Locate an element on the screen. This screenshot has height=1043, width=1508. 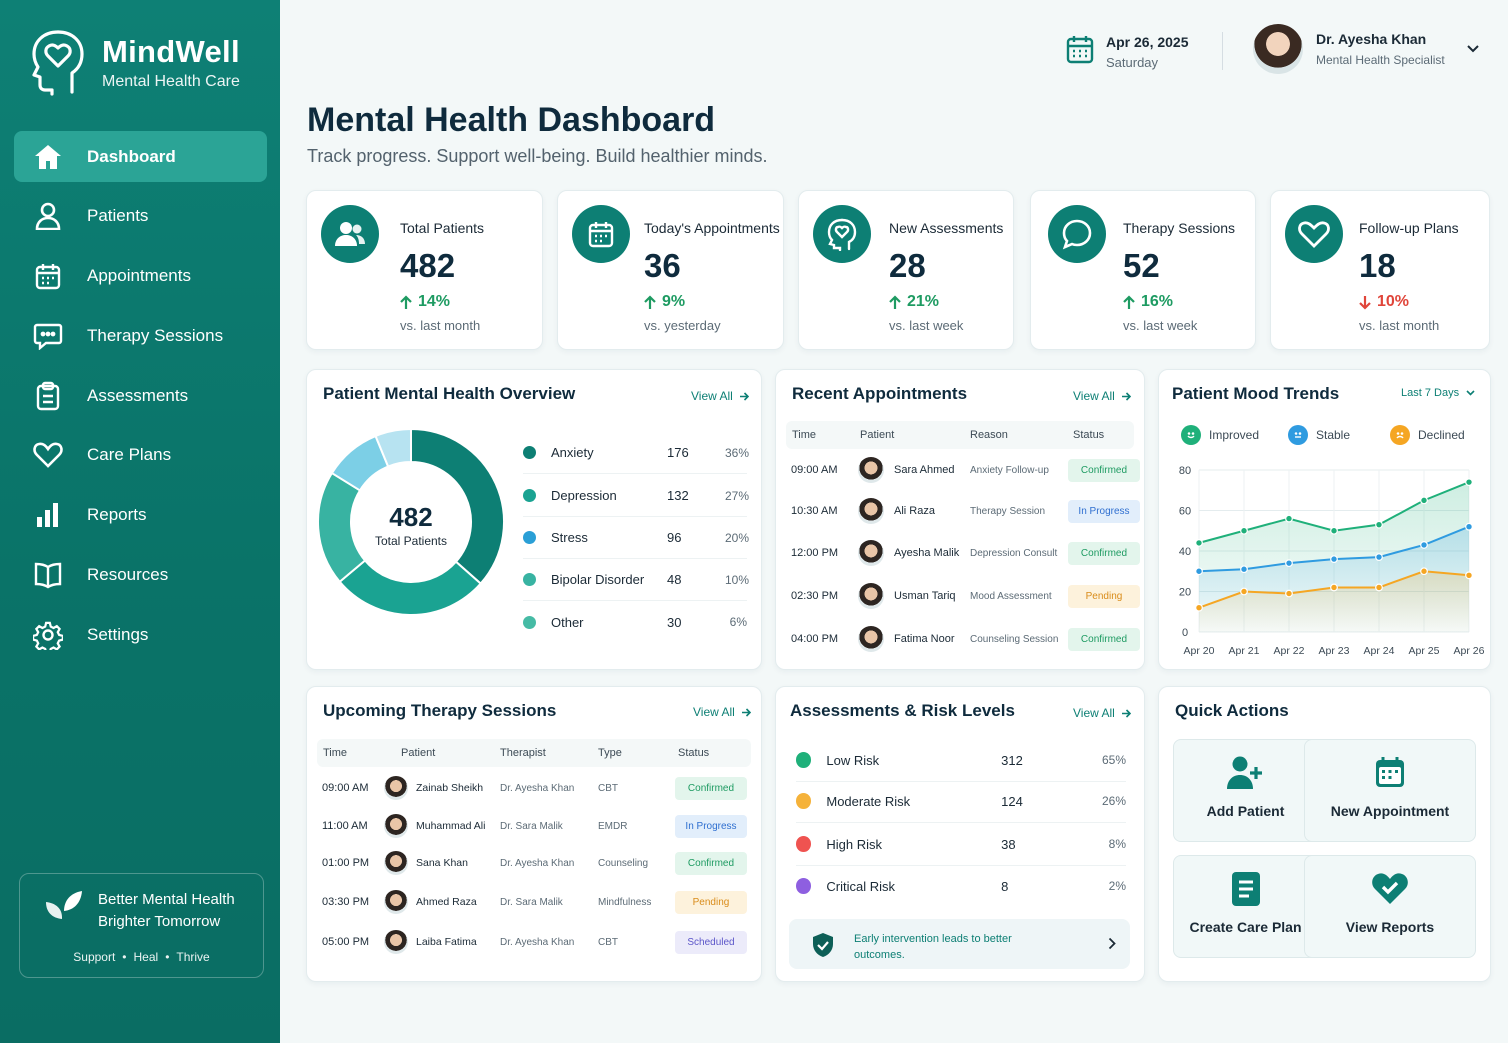
risk-view-all-link: View All is located at coordinates (1102, 713).